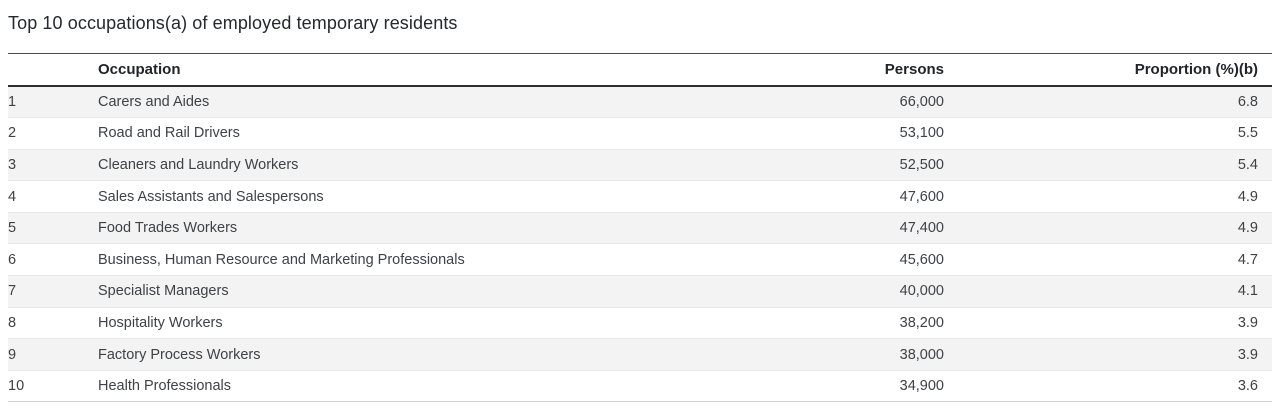 Image resolution: width=1280 pixels, height=415 pixels. What do you see at coordinates (169, 133) in the screenshot?
I see `occupation-cell: Road and Rail Drivers` at bounding box center [169, 133].